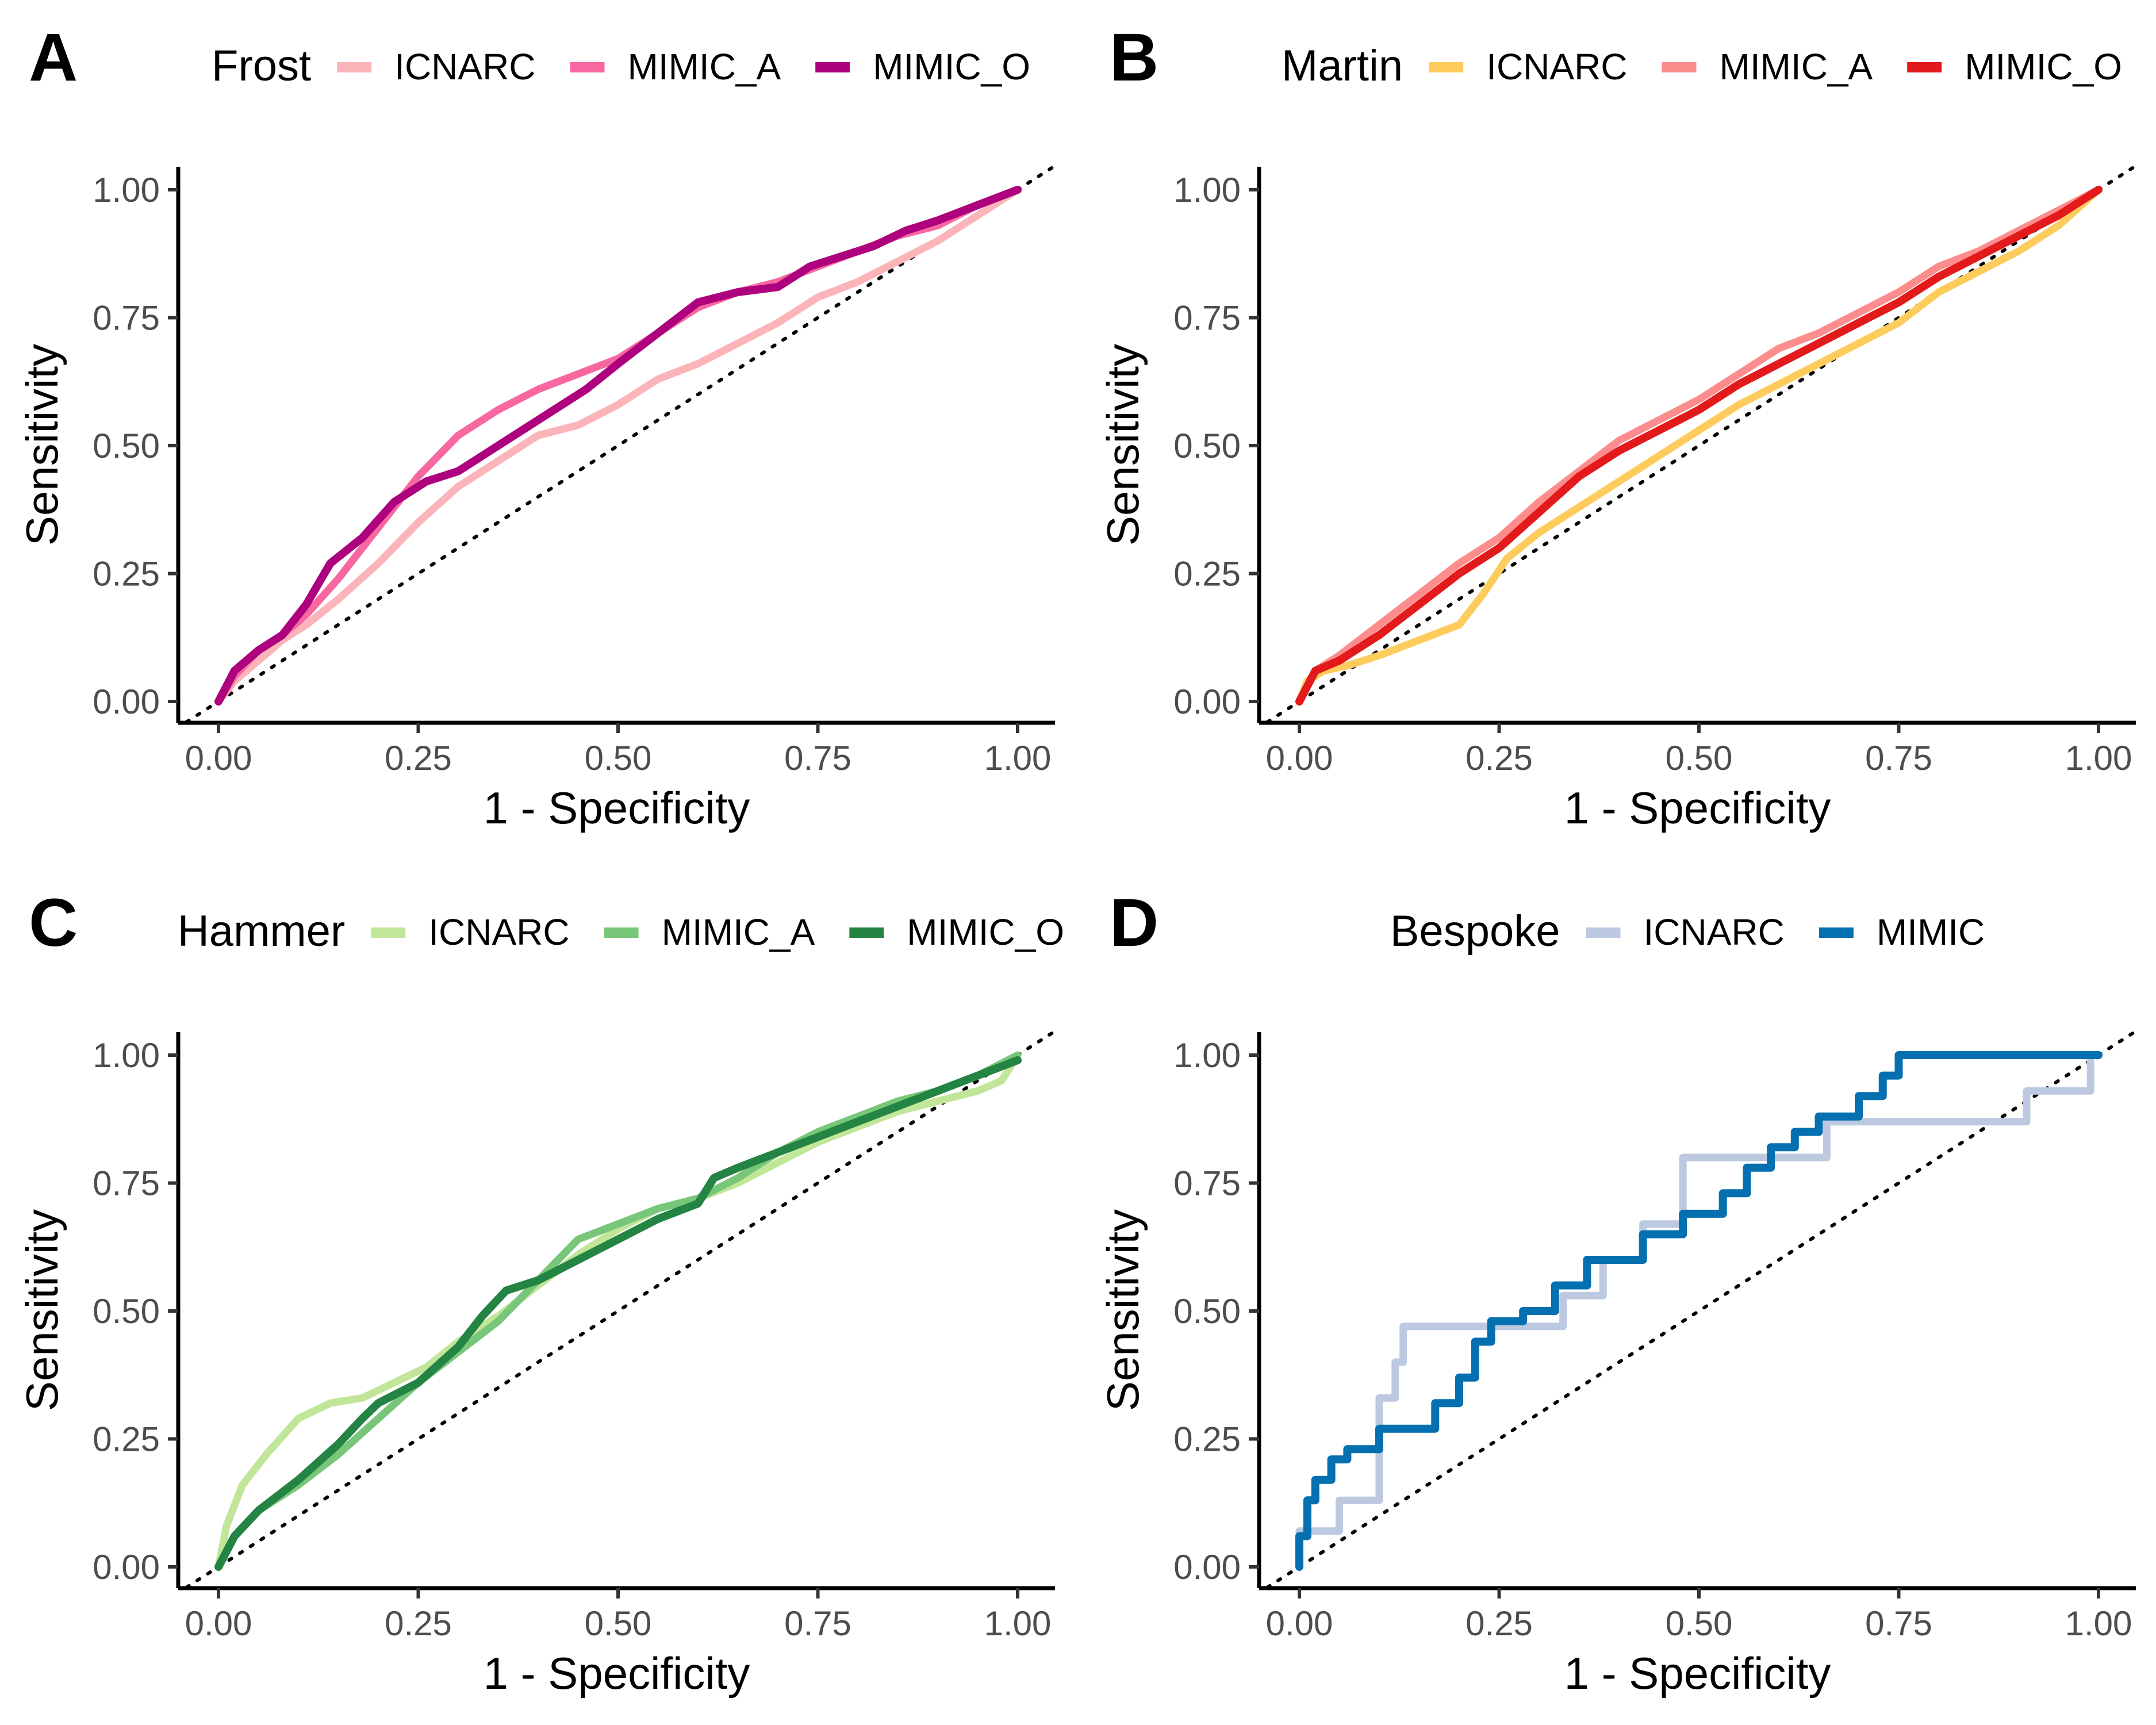 The height and width of the screenshot is (1725, 2156). What do you see at coordinates (261, 931) in the screenshot?
I see `legend-title: Hammer` at bounding box center [261, 931].